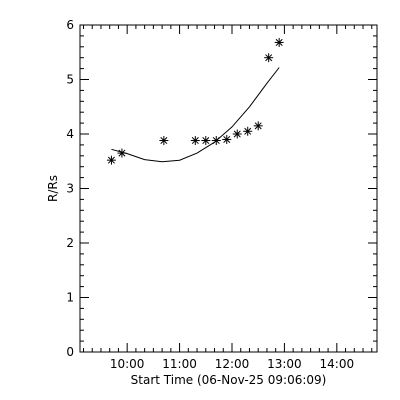  Describe the element at coordinates (179, 364) in the screenshot. I see `x-tick-label: 11:00` at that location.